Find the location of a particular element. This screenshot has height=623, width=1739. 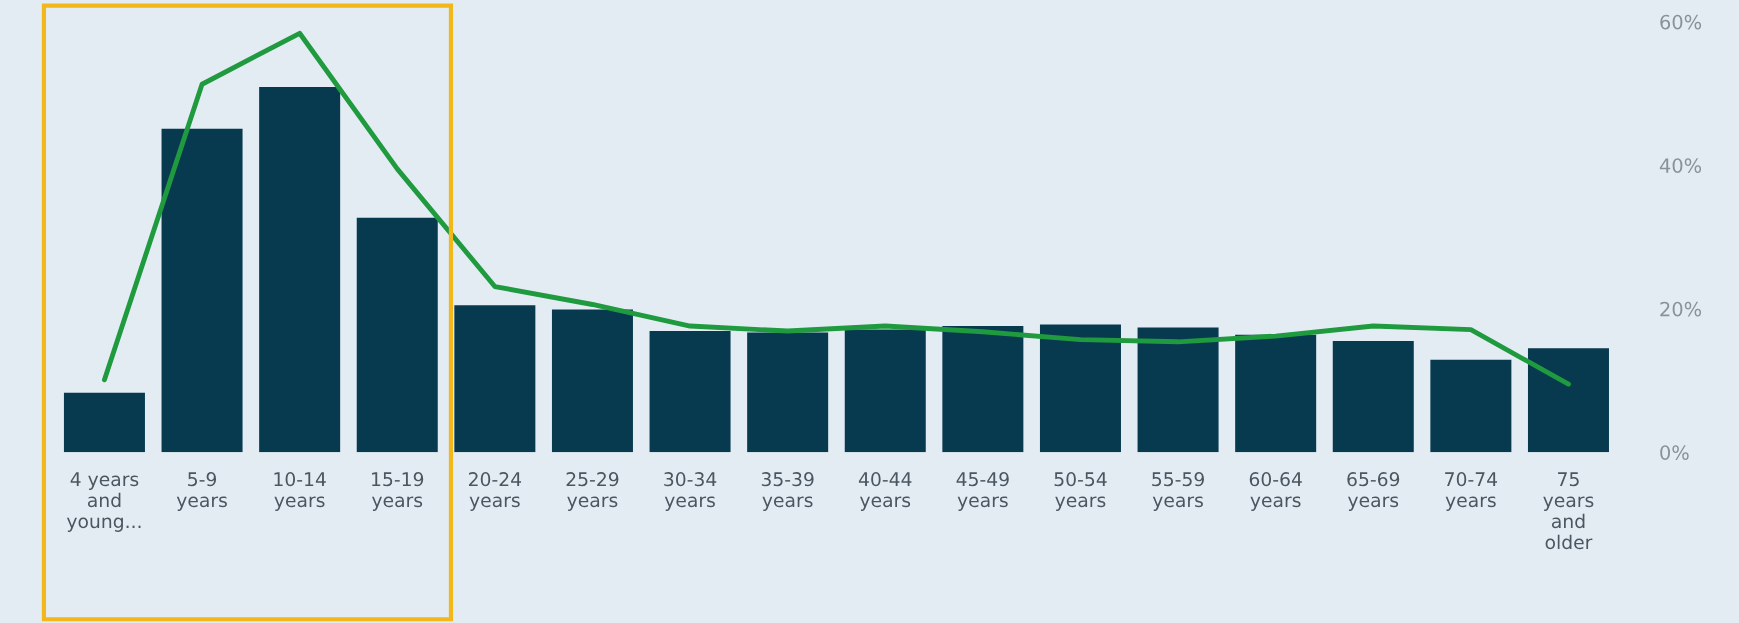

x-tick-label: 45-49 years is located at coordinates (982, 491).